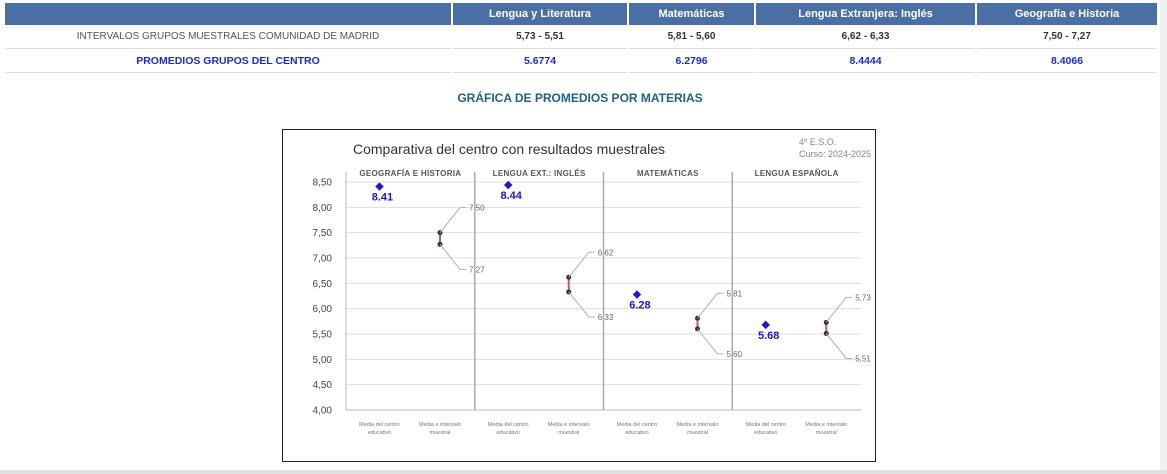 This screenshot has width=1167, height=474. I want to click on center-mean-label: 8.41, so click(382, 198).